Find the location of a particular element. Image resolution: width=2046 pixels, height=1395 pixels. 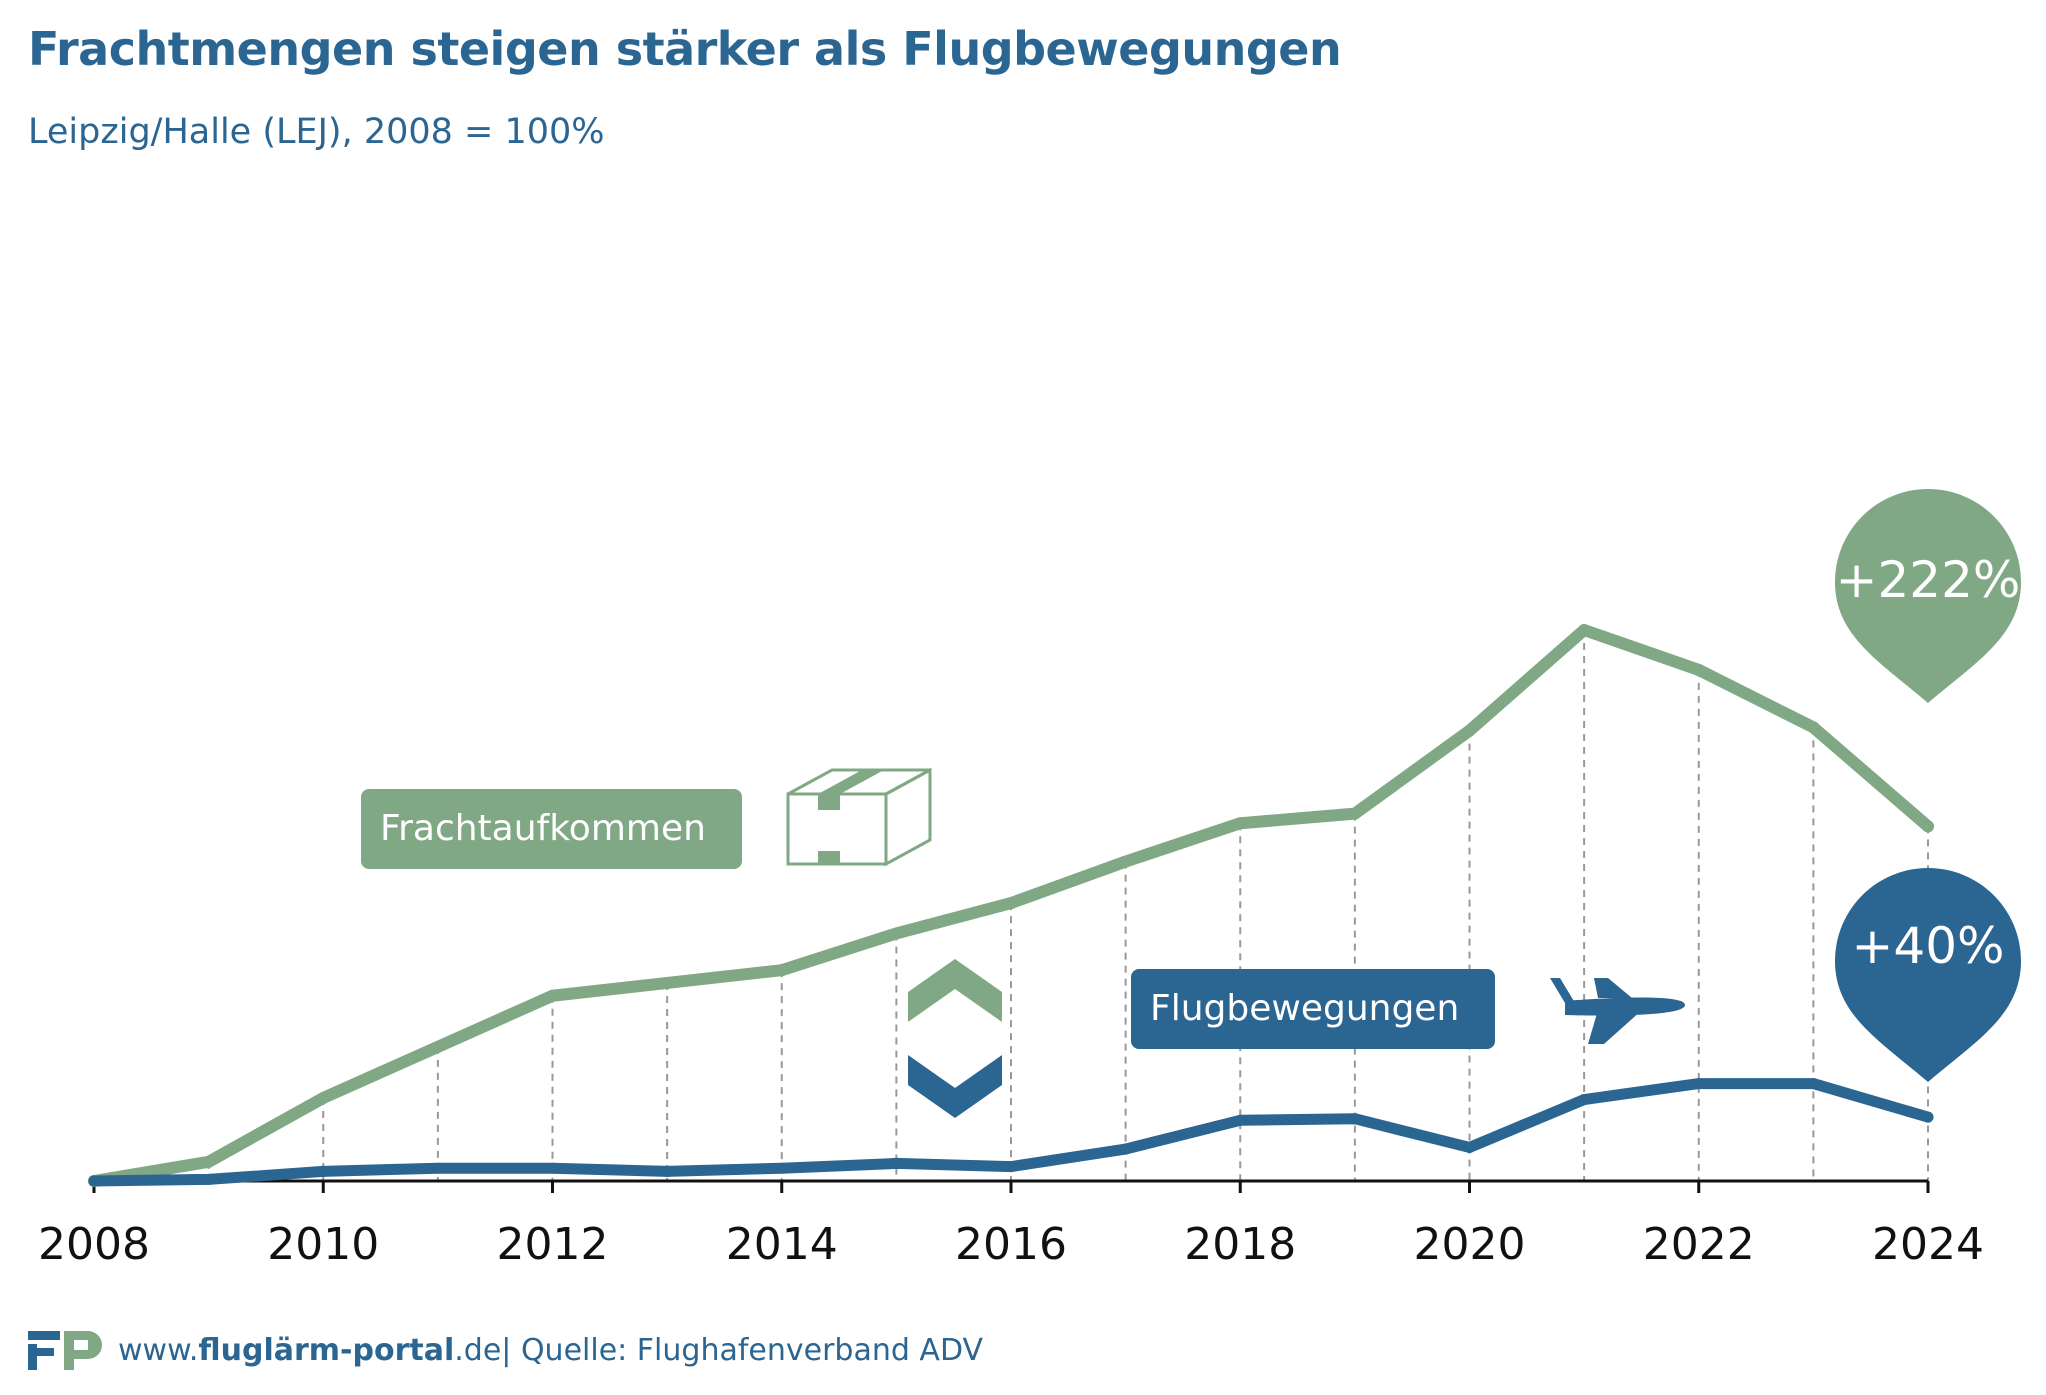

flug-label-bg is located at coordinates (1313, 1009).